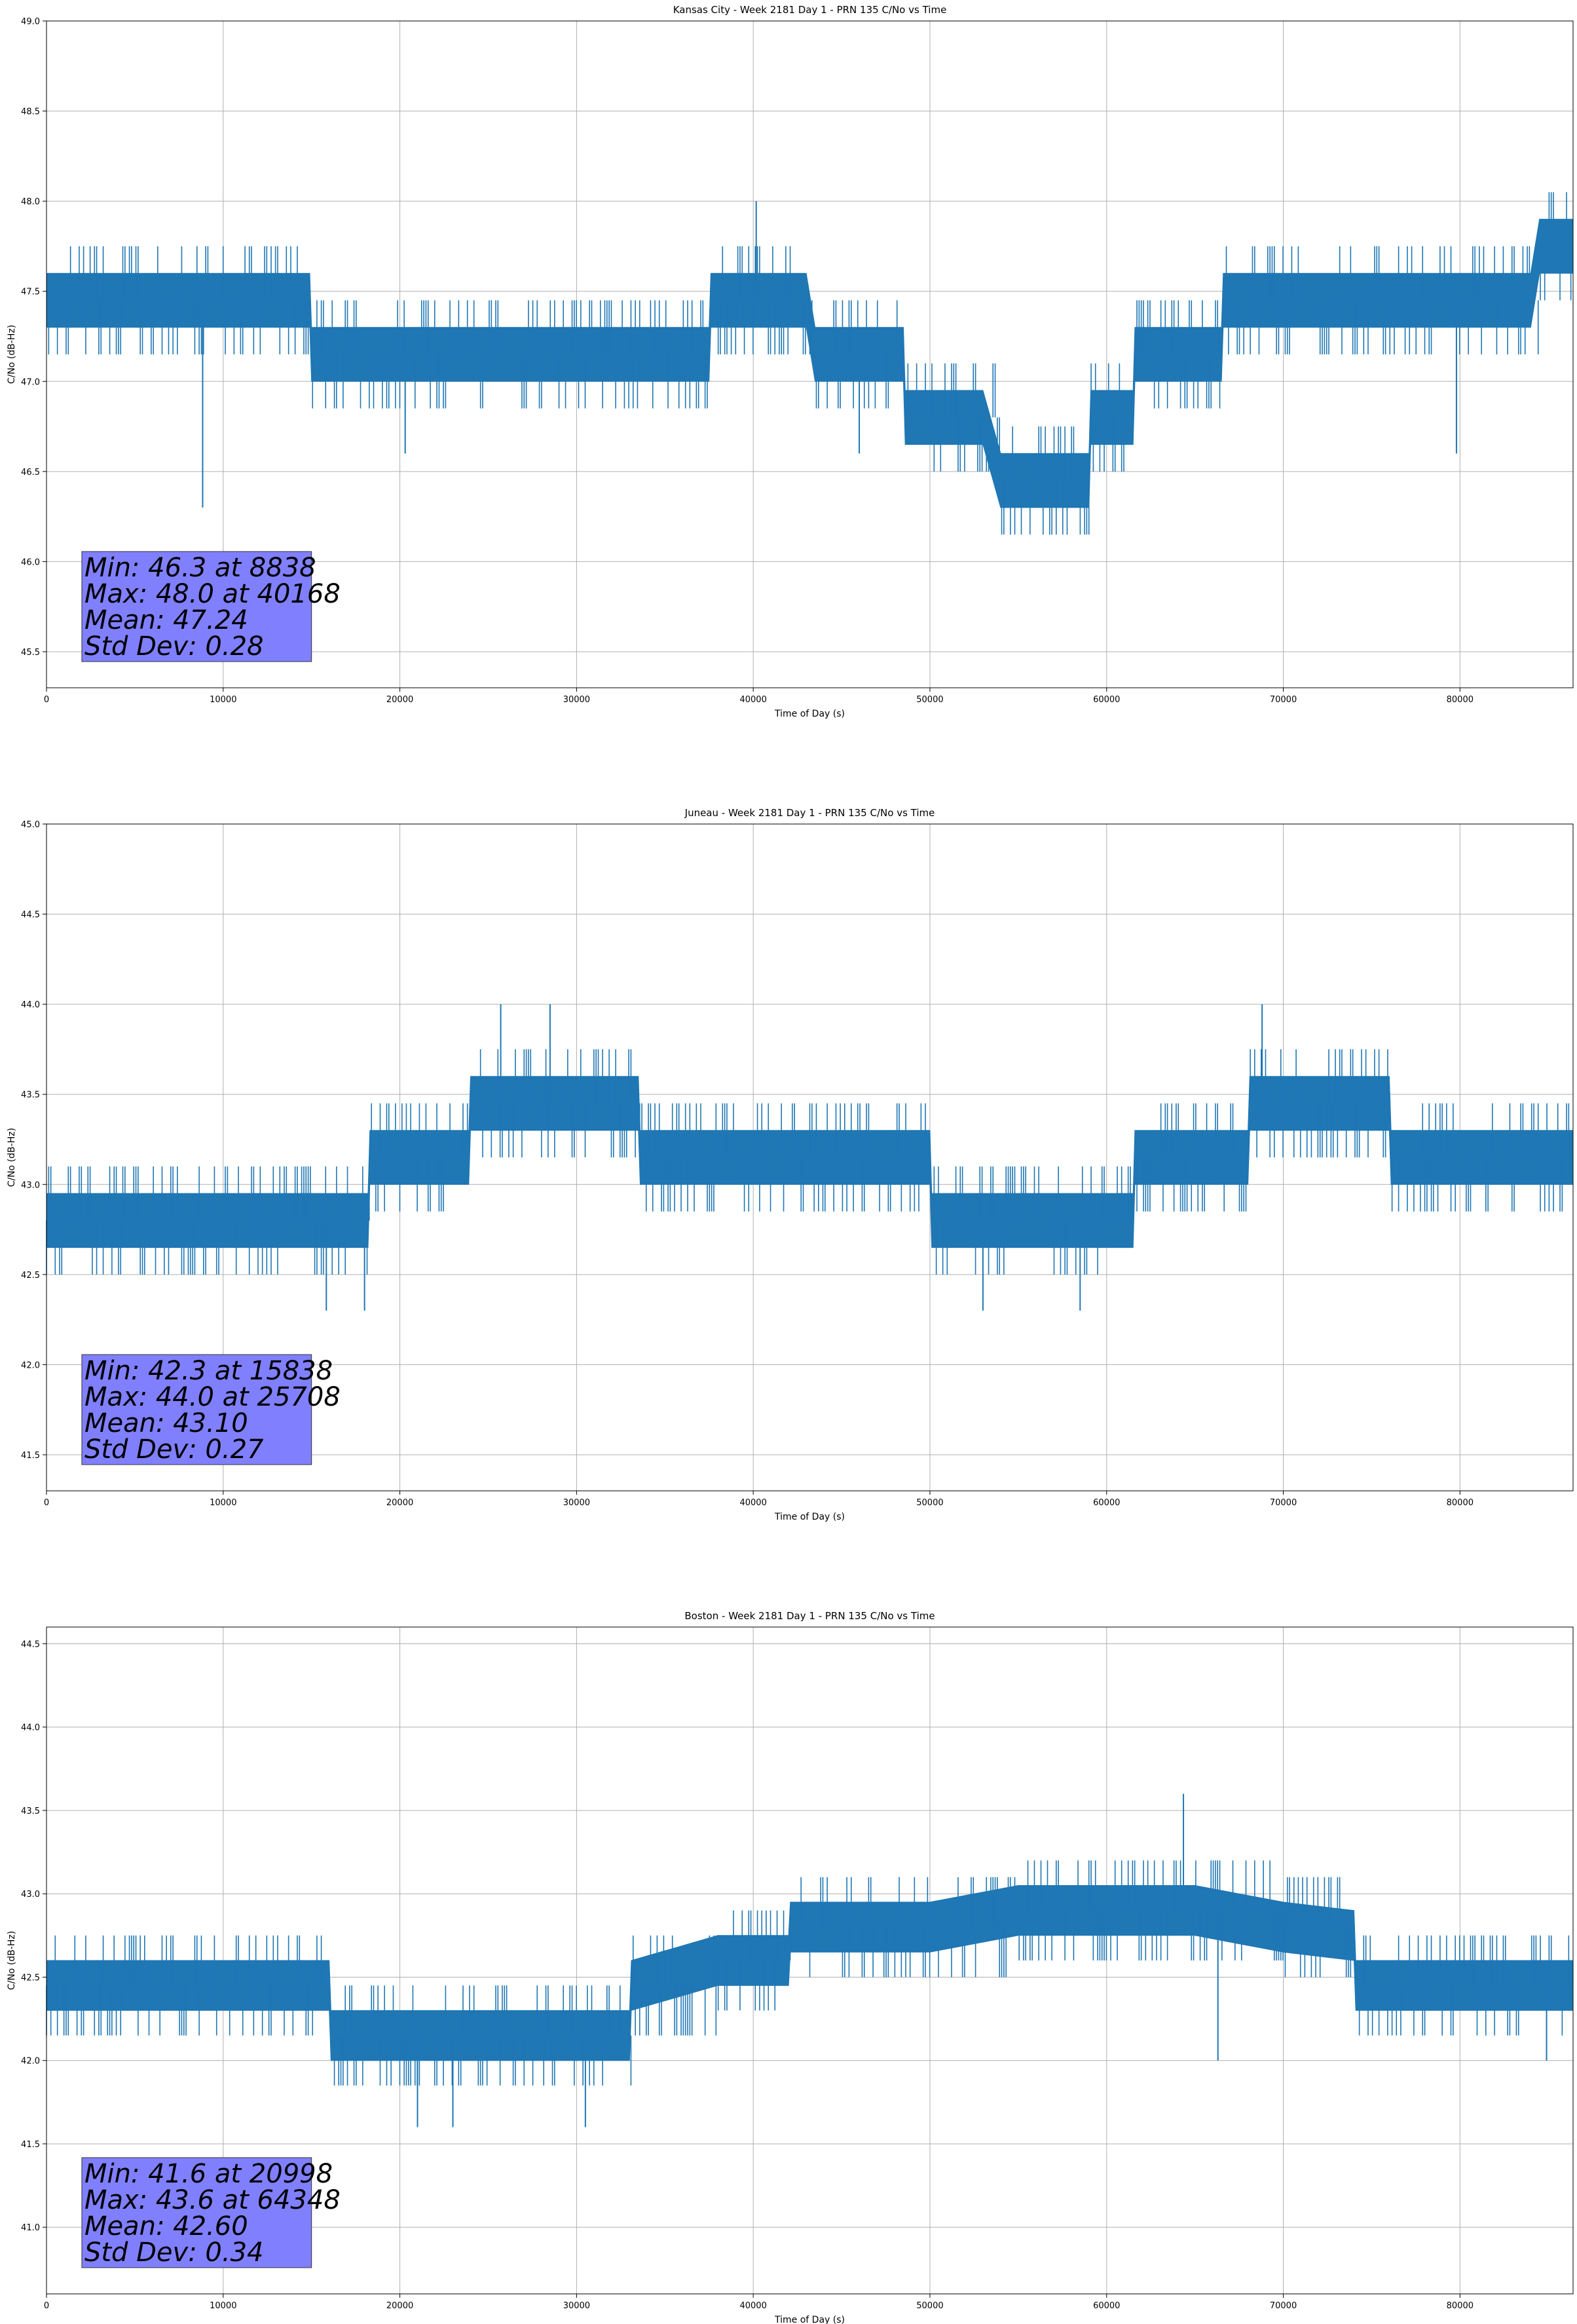  What do you see at coordinates (30, 22) in the screenshot?
I see `y-tick-label: 49.0` at bounding box center [30, 22].